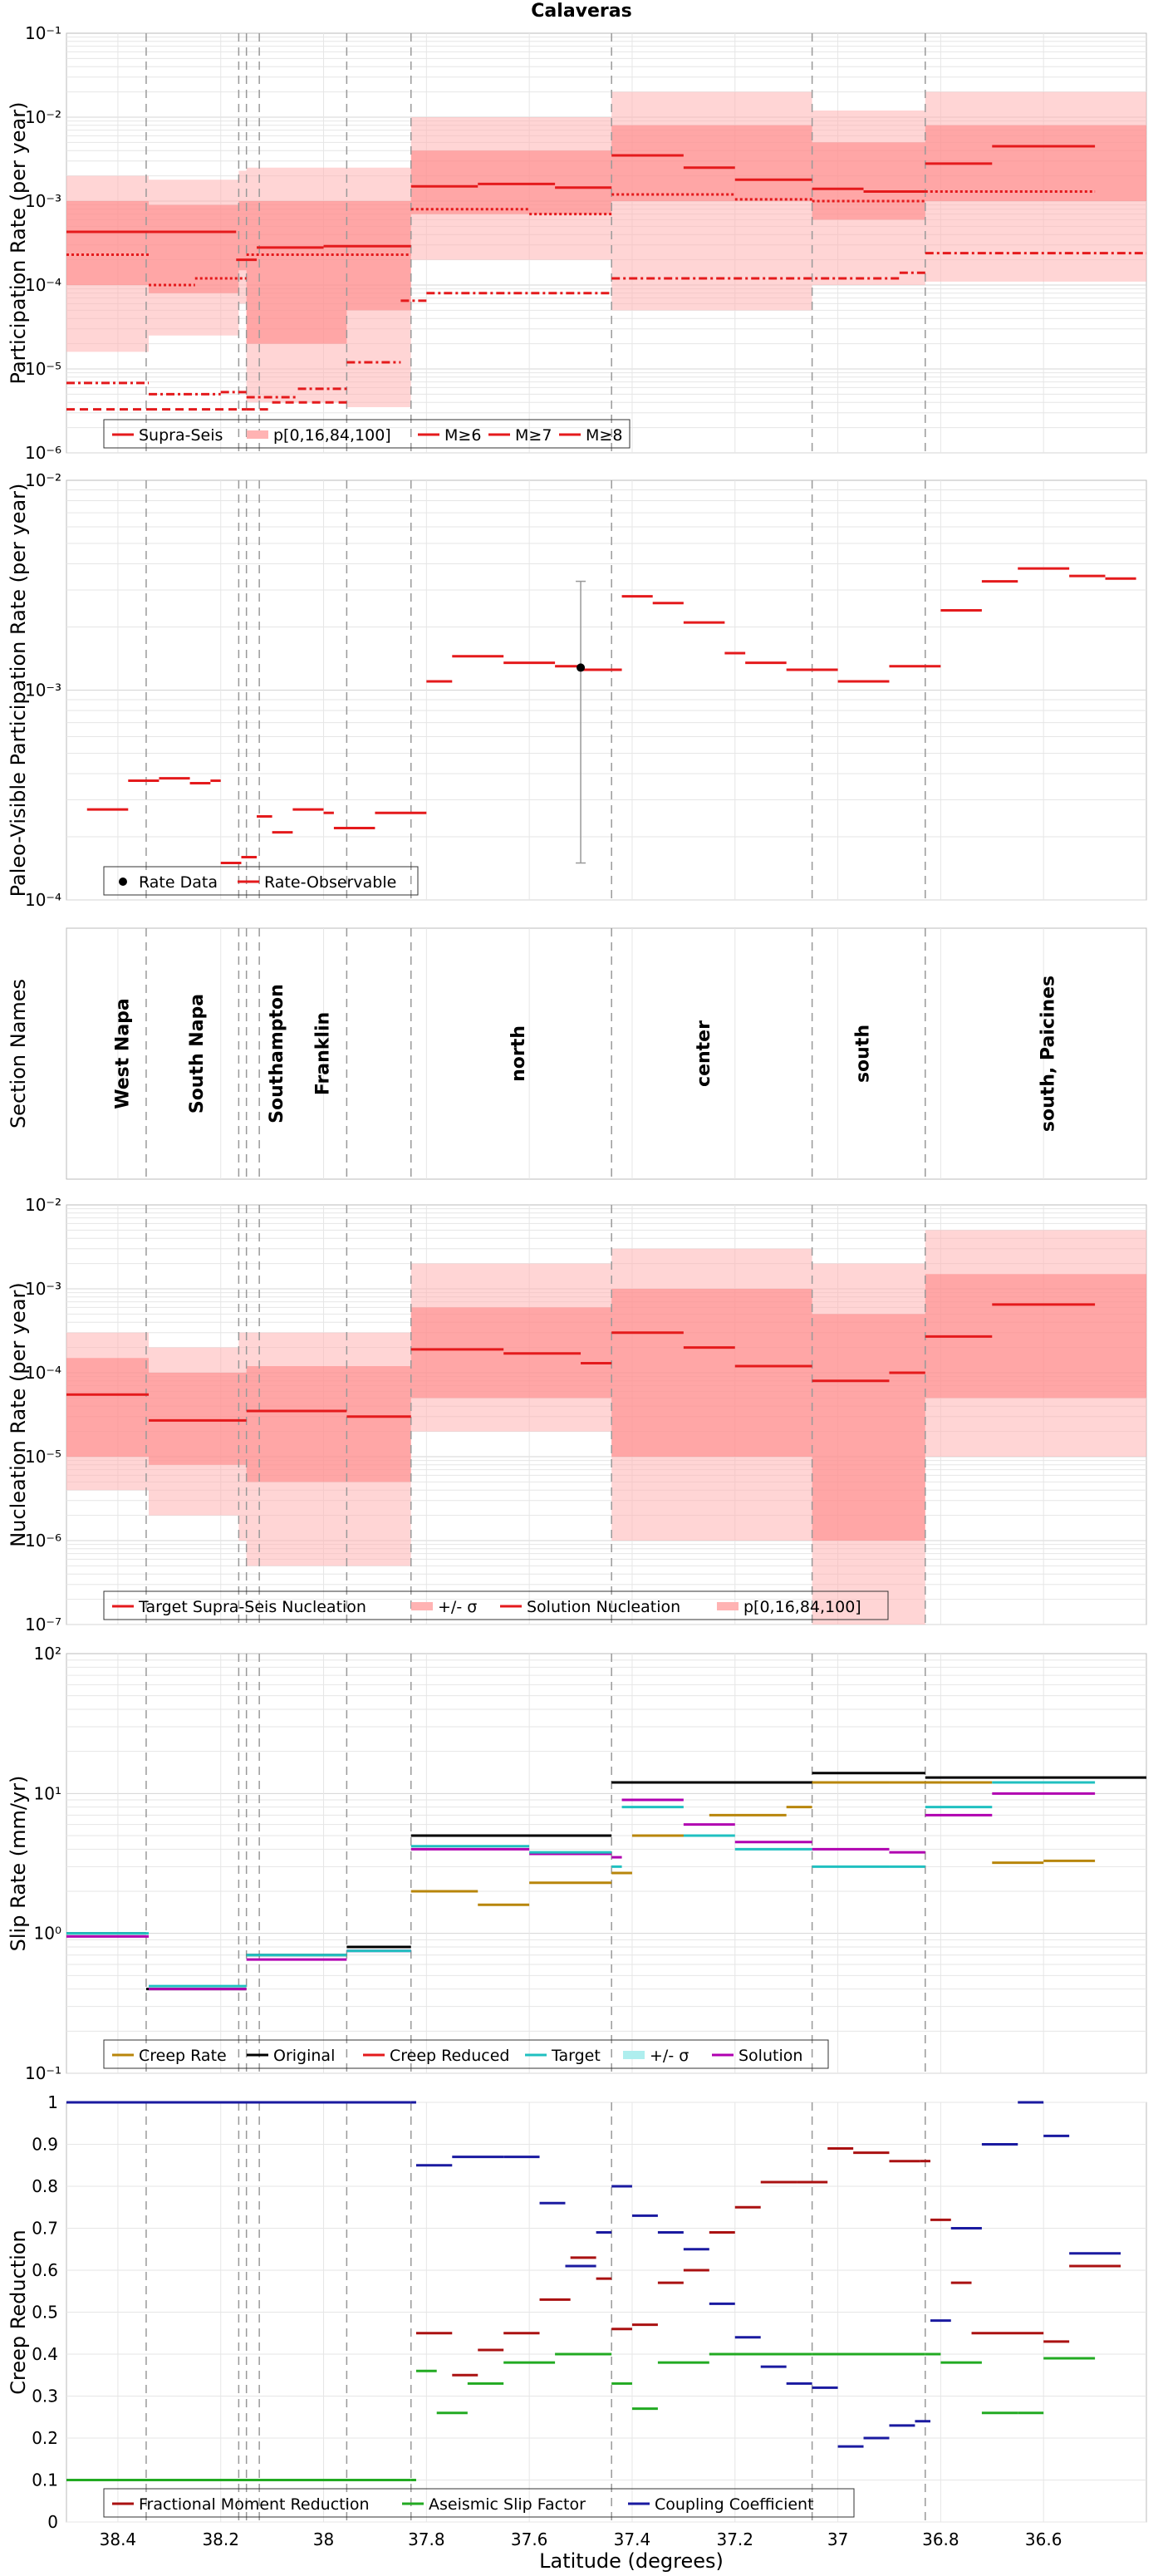  Describe the element at coordinates (47, 1654) in the screenshot. I see `y-tick-label: 10²` at that location.